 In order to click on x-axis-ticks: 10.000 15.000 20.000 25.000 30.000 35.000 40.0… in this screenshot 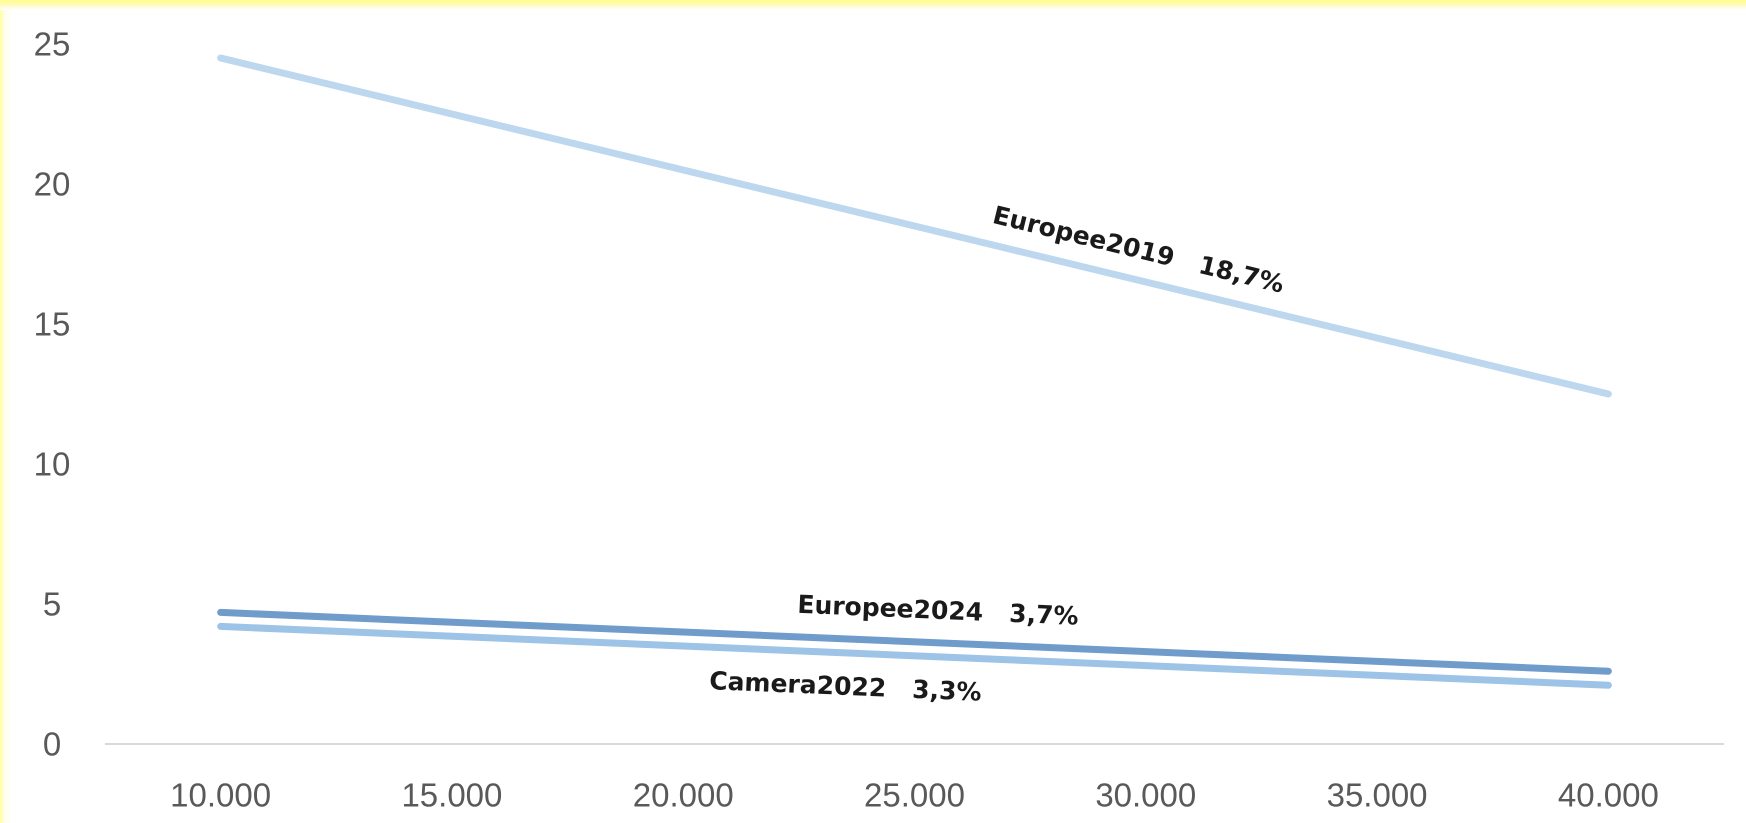, I will do `click(914, 795)`.